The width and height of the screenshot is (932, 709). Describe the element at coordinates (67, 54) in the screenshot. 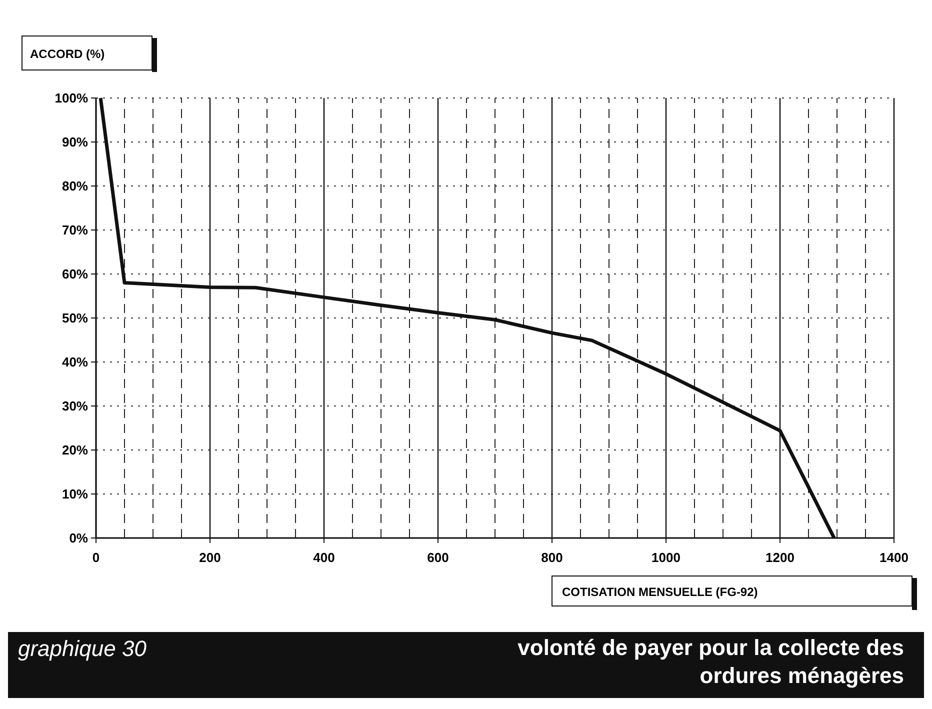

I see `y-axis-title: ACCORD (%)` at that location.